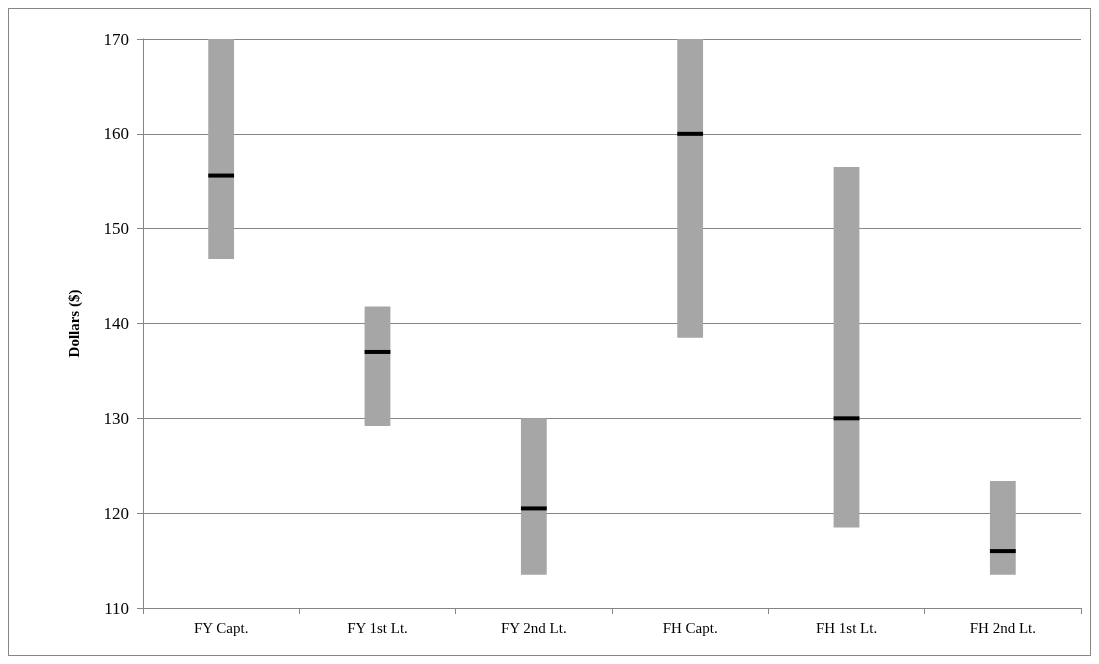 The width and height of the screenshot is (1099, 664). I want to click on x-tick-label: FY 2nd Lt., so click(533, 627).